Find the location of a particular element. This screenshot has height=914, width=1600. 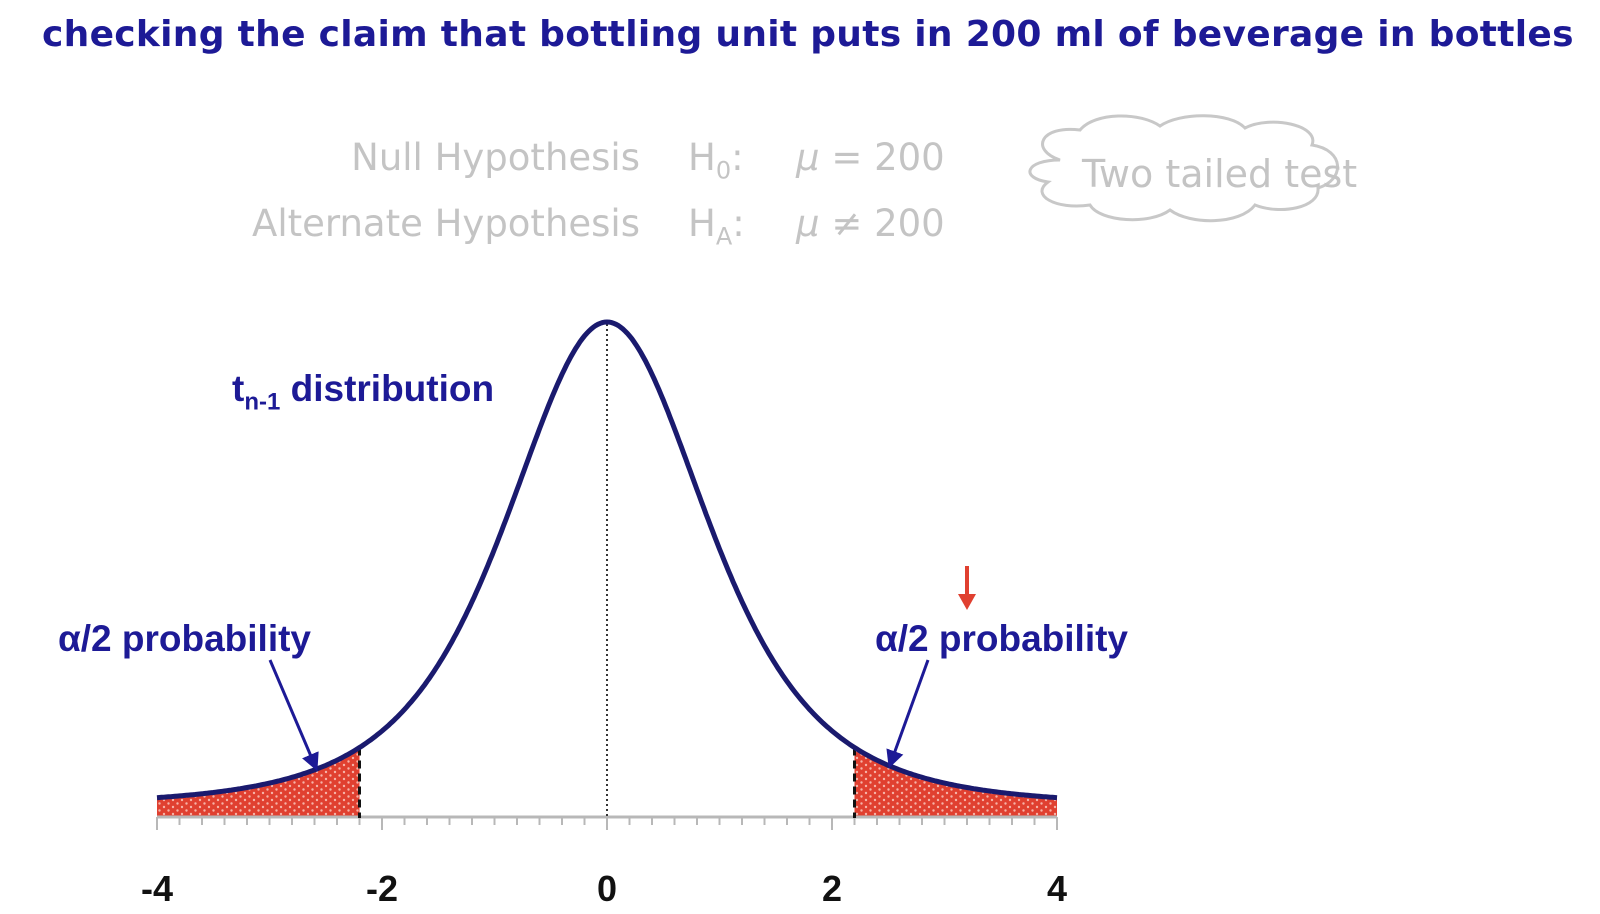

null-subscript: 0 is located at coordinates (723, 170).